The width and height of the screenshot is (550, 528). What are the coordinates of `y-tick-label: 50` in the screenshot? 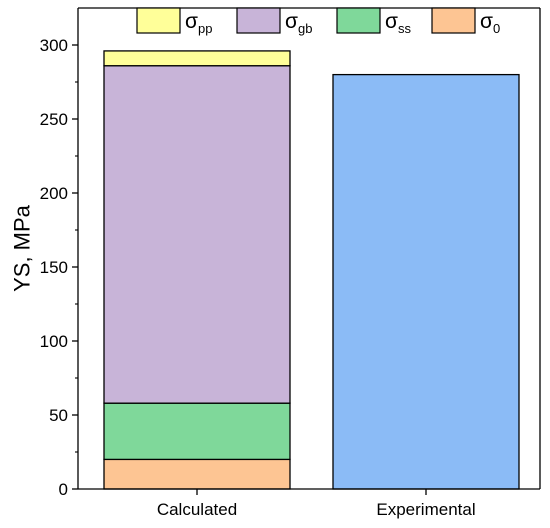 It's located at (58, 415).